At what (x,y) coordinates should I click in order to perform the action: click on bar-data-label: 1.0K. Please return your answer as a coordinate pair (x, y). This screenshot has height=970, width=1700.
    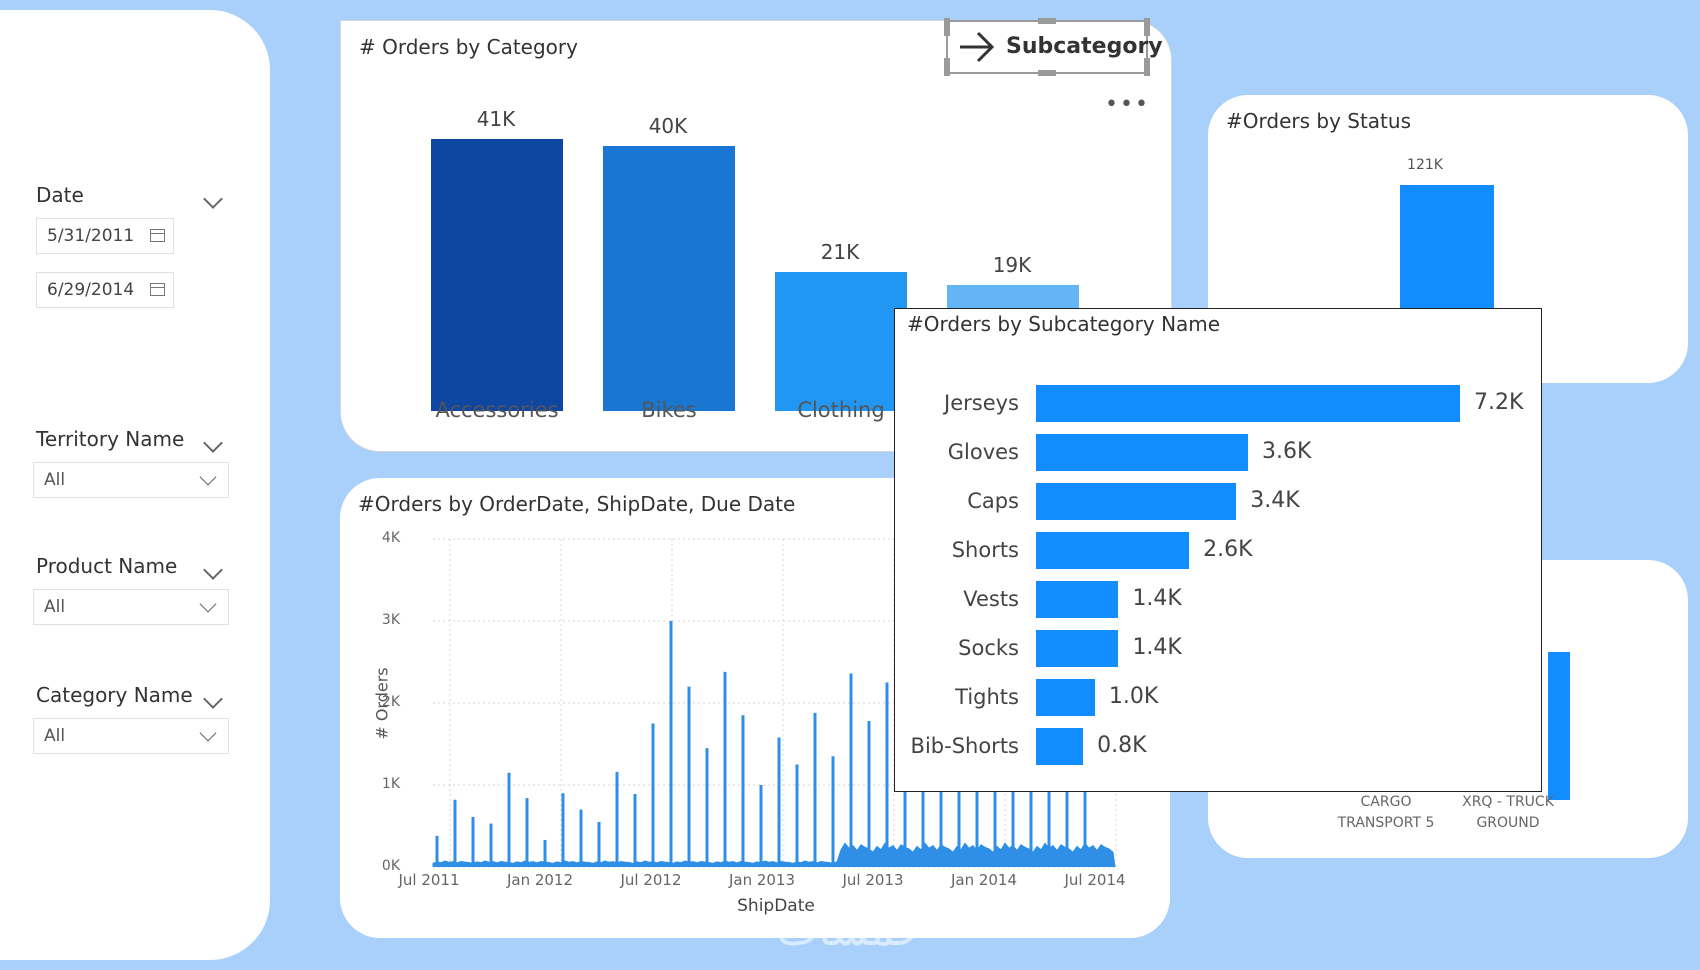
    Looking at the image, I should click on (1133, 696).